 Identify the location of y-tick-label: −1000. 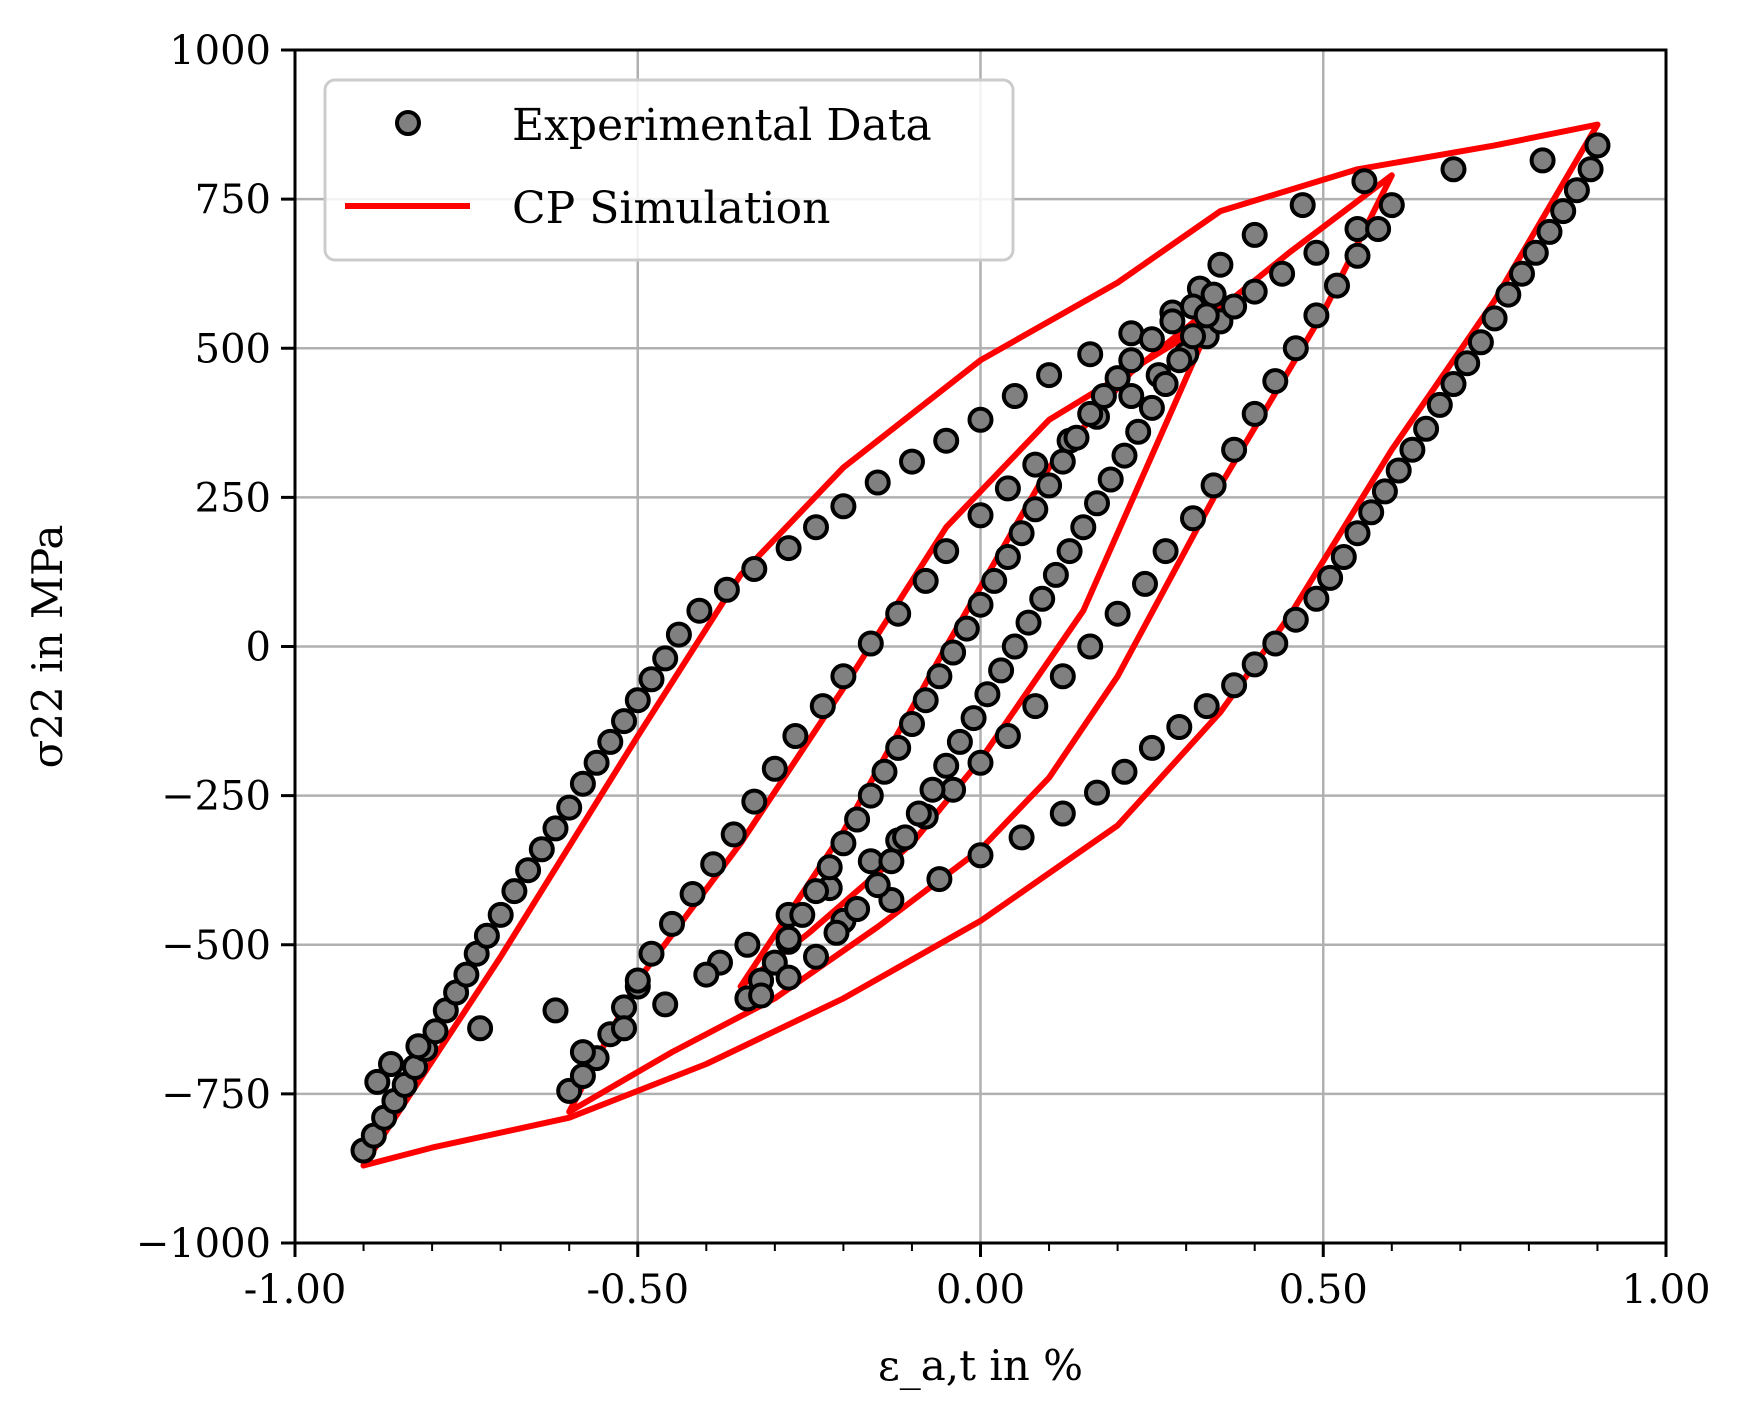
(203, 1244).